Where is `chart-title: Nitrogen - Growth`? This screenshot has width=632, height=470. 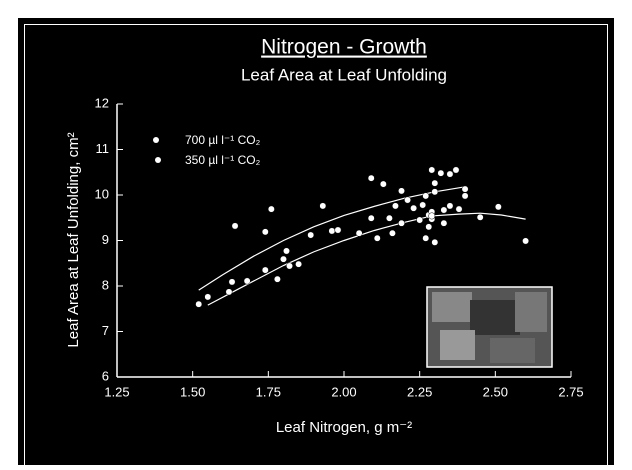
chart-title: Nitrogen - Growth is located at coordinates (344, 47).